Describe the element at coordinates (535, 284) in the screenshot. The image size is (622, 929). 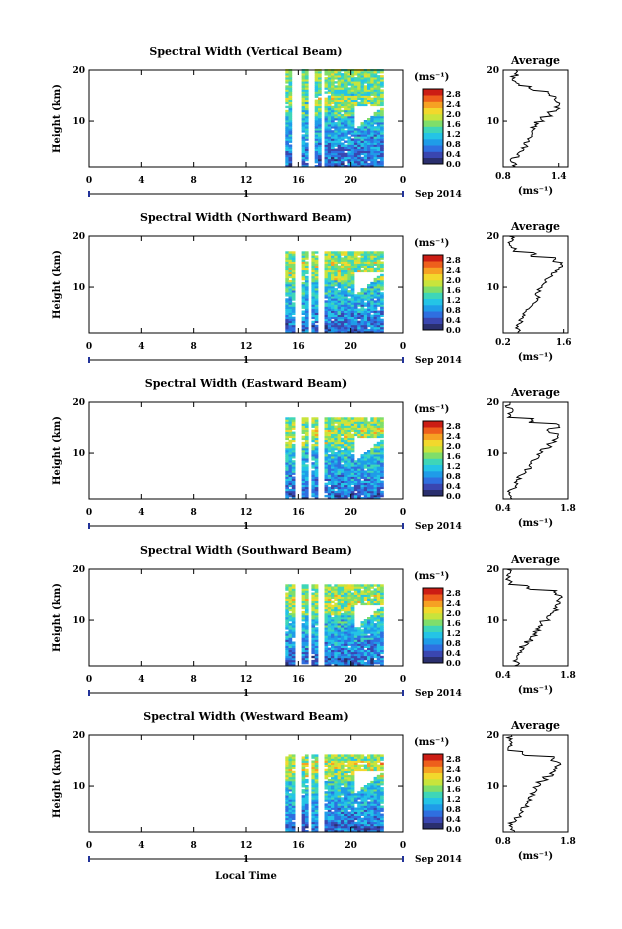
I see `average-frame` at that location.